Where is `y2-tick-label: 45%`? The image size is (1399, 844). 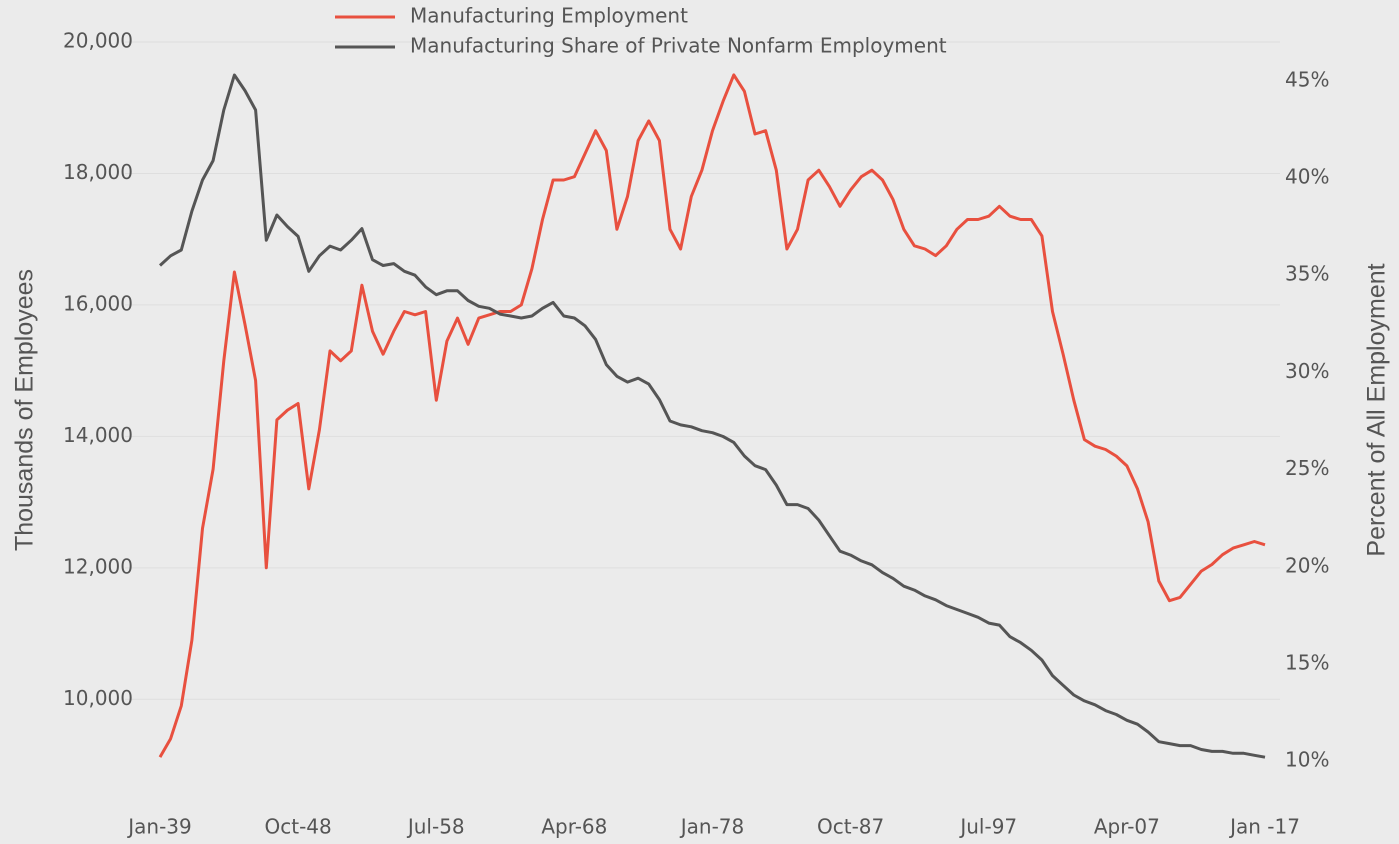 y2-tick-label: 45% is located at coordinates (1307, 79).